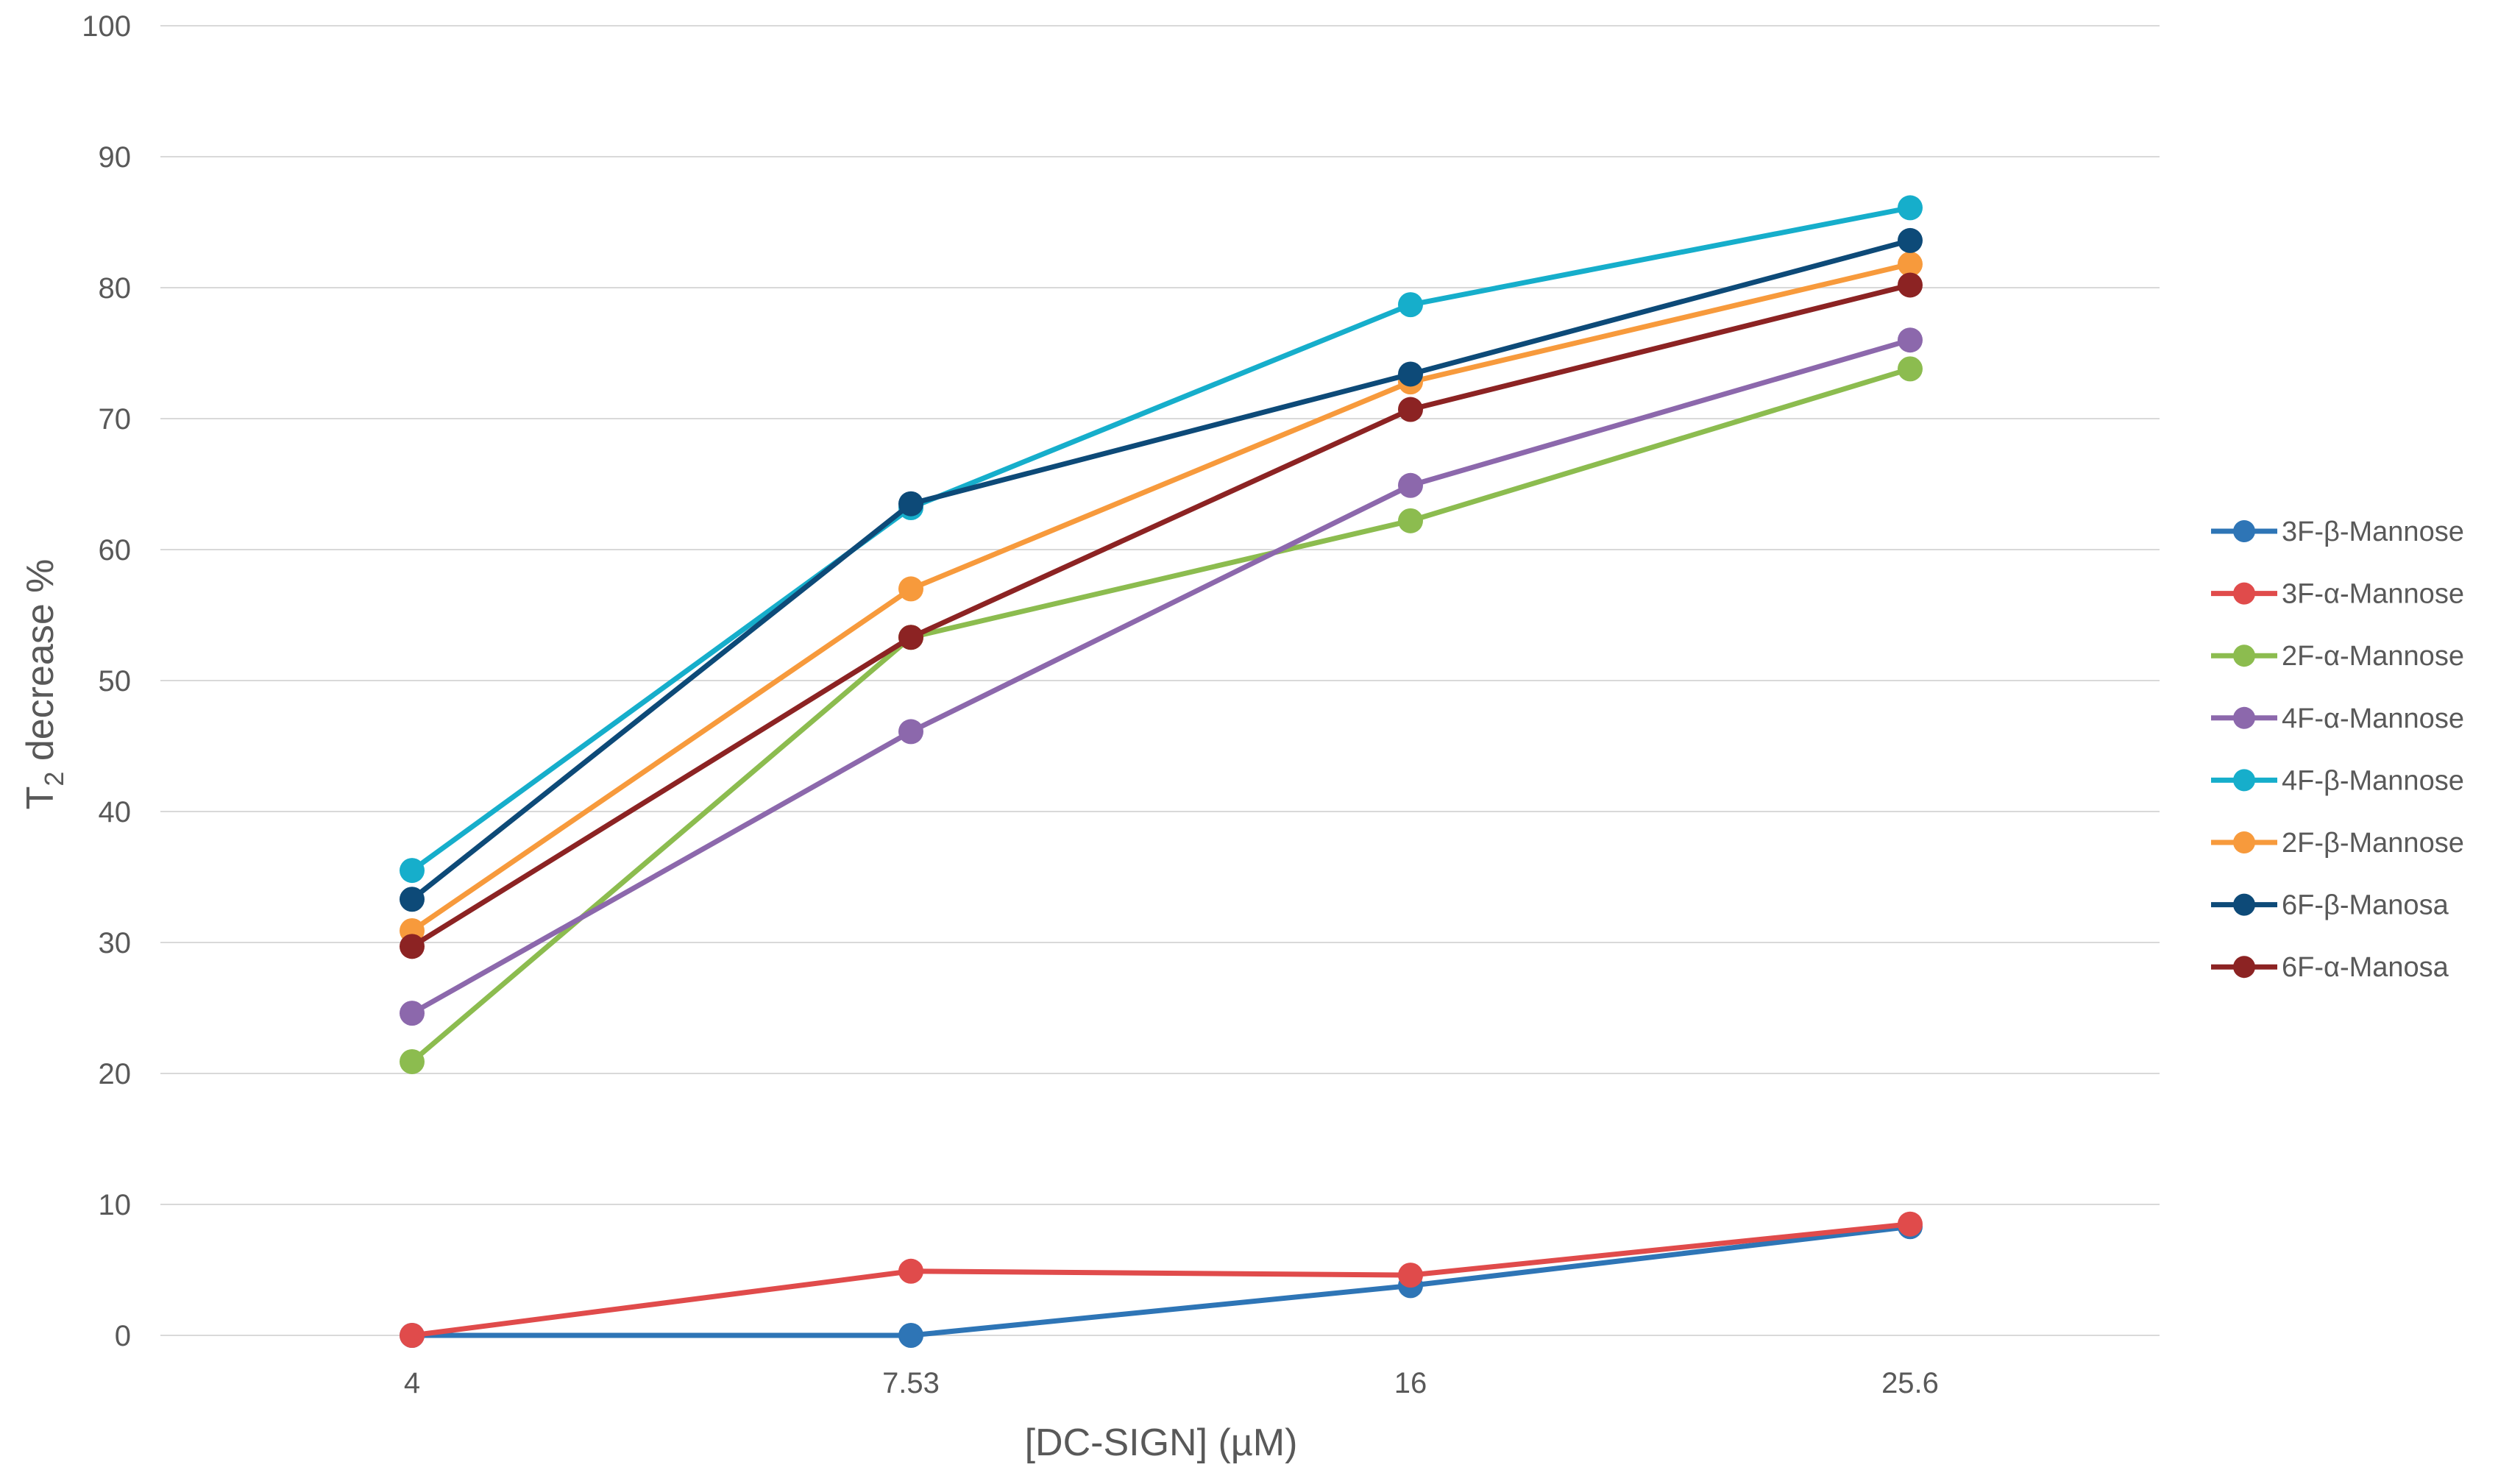  I want to click on legend-label: 2F-α-Mannose, so click(2373, 656).